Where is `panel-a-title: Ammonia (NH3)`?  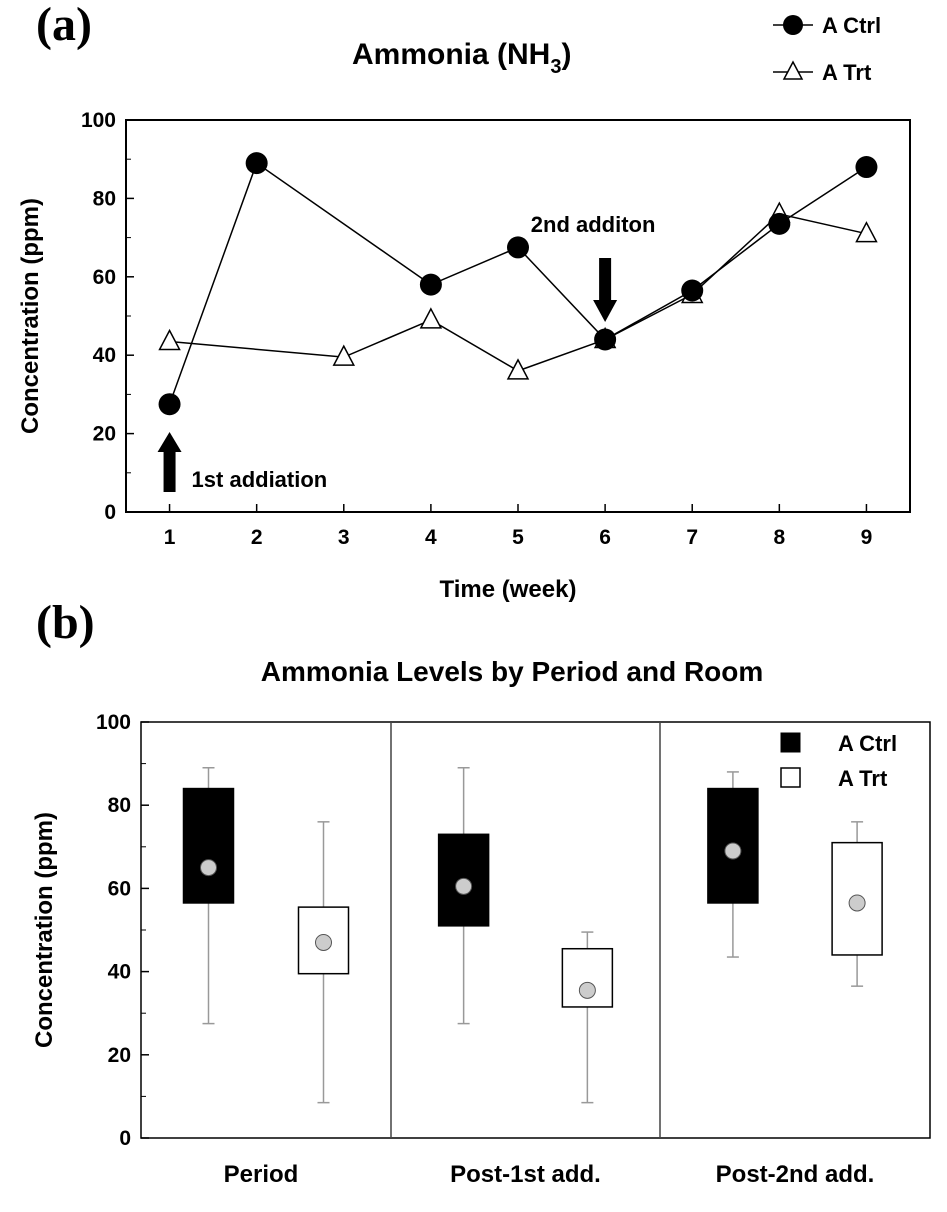 panel-a-title: Ammonia (NH3) is located at coordinates (461, 58).